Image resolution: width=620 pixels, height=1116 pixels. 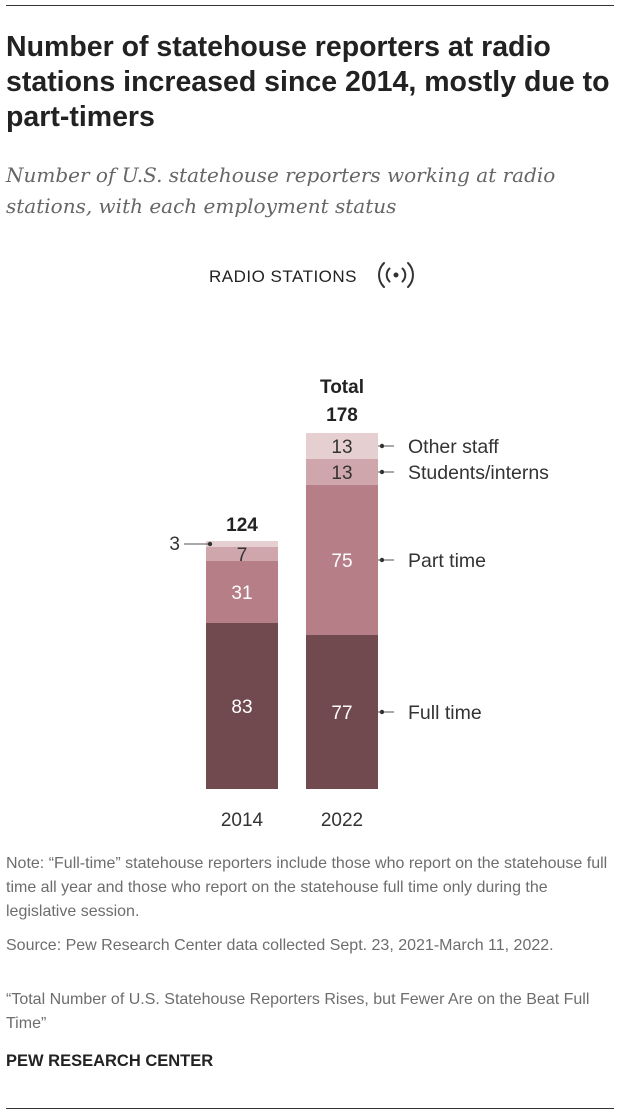 I want to click on total-label-2014: 124, so click(x=242, y=525).